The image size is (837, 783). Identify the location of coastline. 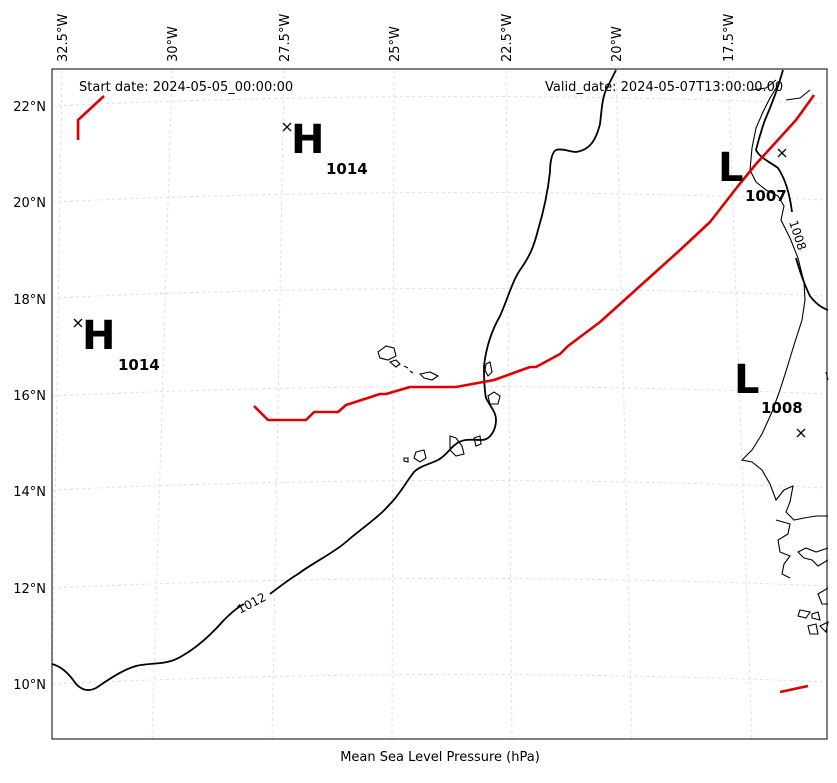
(784, 352).